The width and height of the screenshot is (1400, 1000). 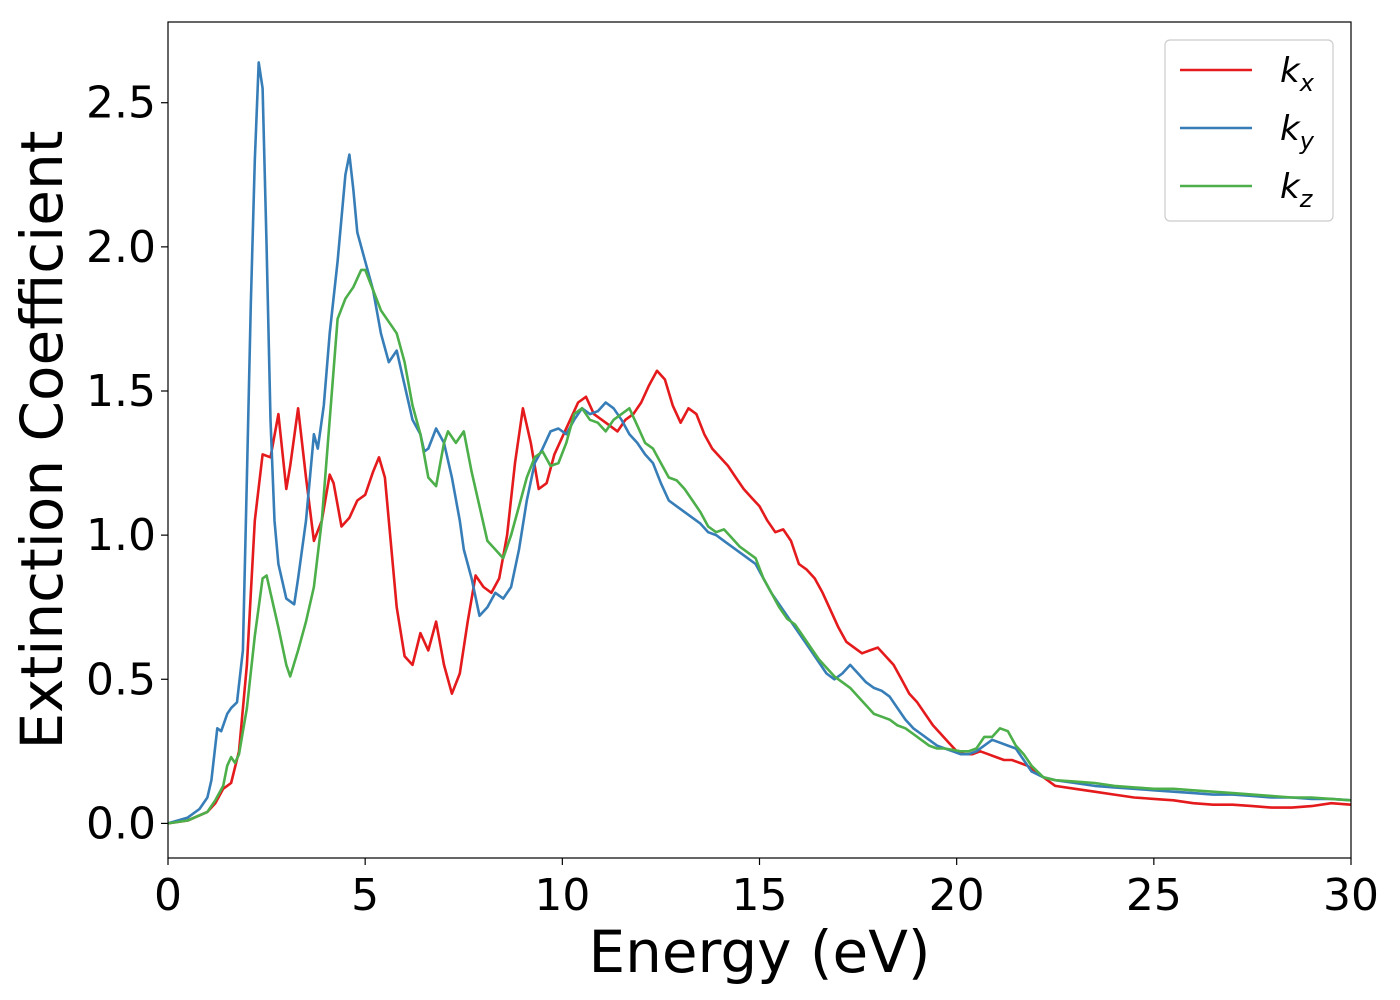 I want to click on x-tick-label: 5, so click(x=365, y=895).